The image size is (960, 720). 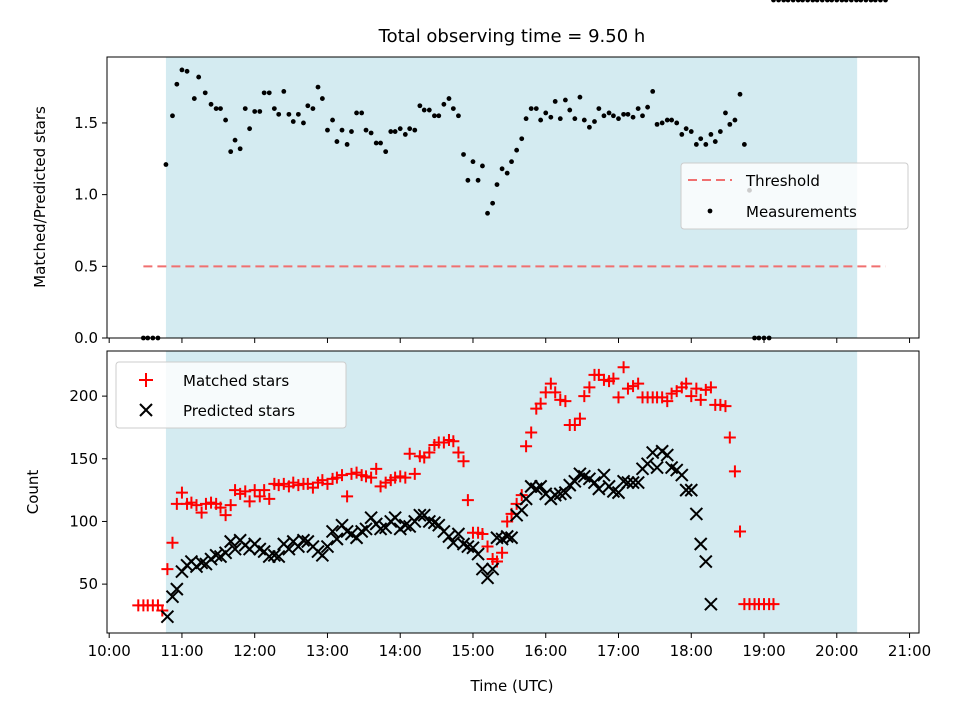 What do you see at coordinates (146, 410) in the screenshot?
I see `legend-predicted-swatch` at bounding box center [146, 410].